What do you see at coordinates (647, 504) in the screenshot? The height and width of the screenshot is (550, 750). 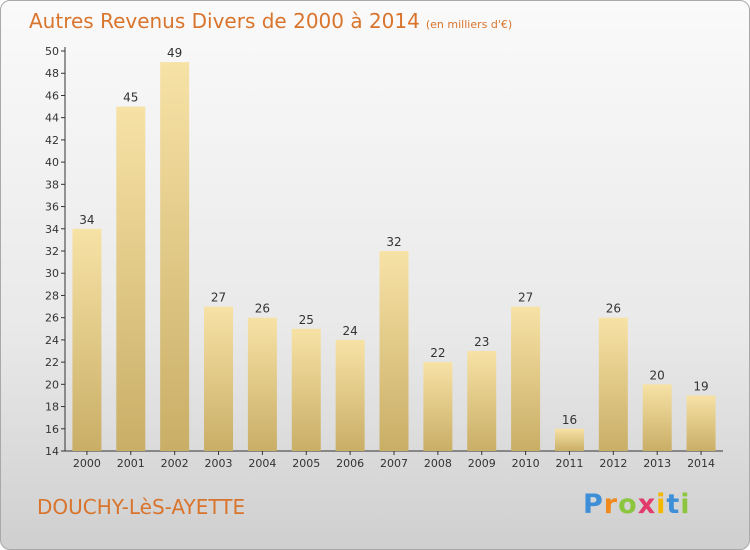 I see `logo-letter: x` at bounding box center [647, 504].